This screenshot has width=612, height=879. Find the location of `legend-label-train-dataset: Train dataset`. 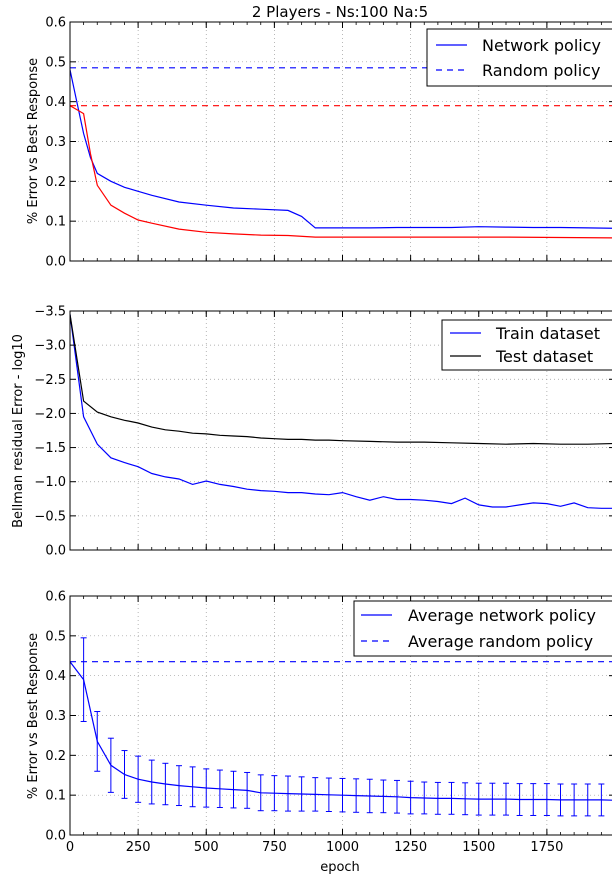

legend-label-train-dataset: Train dataset is located at coordinates (547, 333).